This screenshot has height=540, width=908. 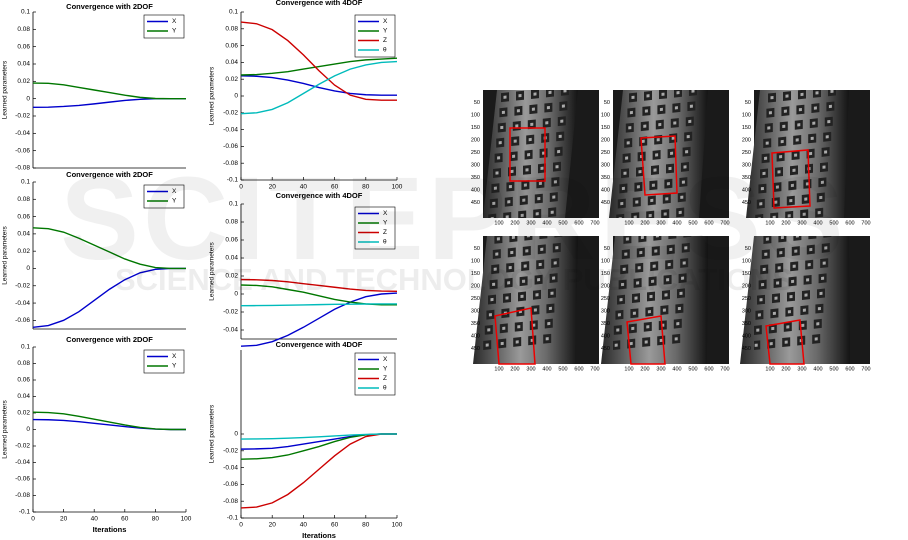 I want to click on x-tick-label: 0, so click(x=33, y=519).